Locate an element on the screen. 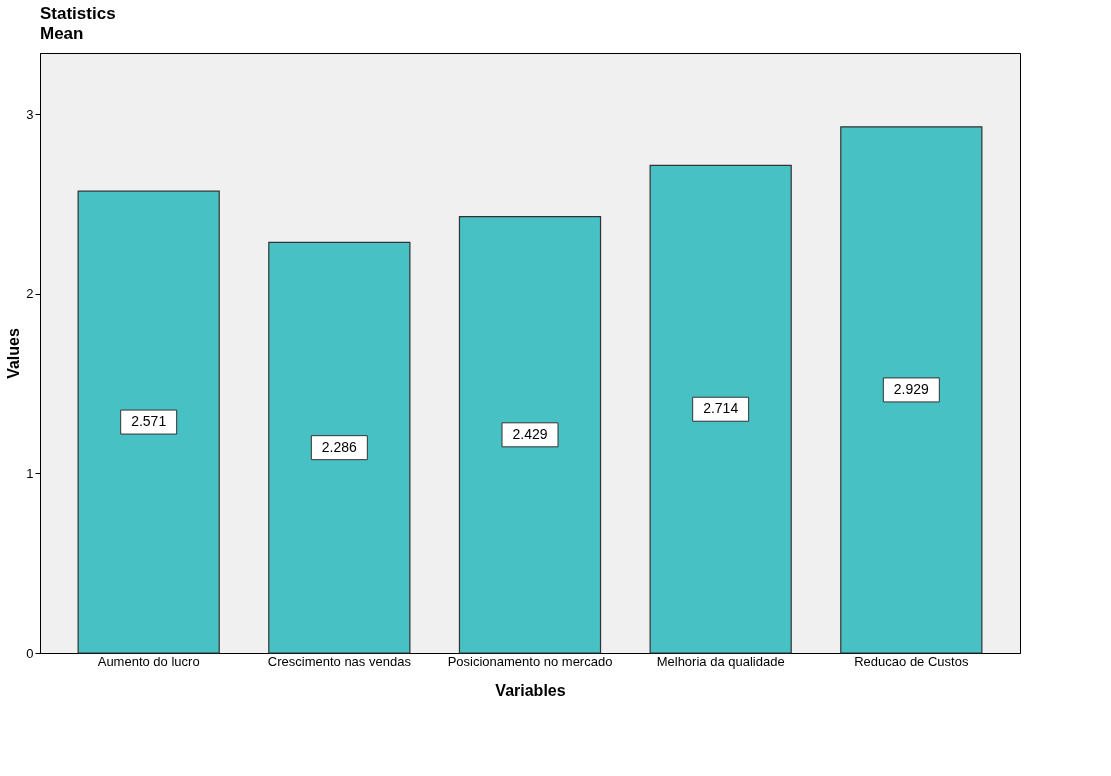  data-label: 2.929 is located at coordinates (911, 388).